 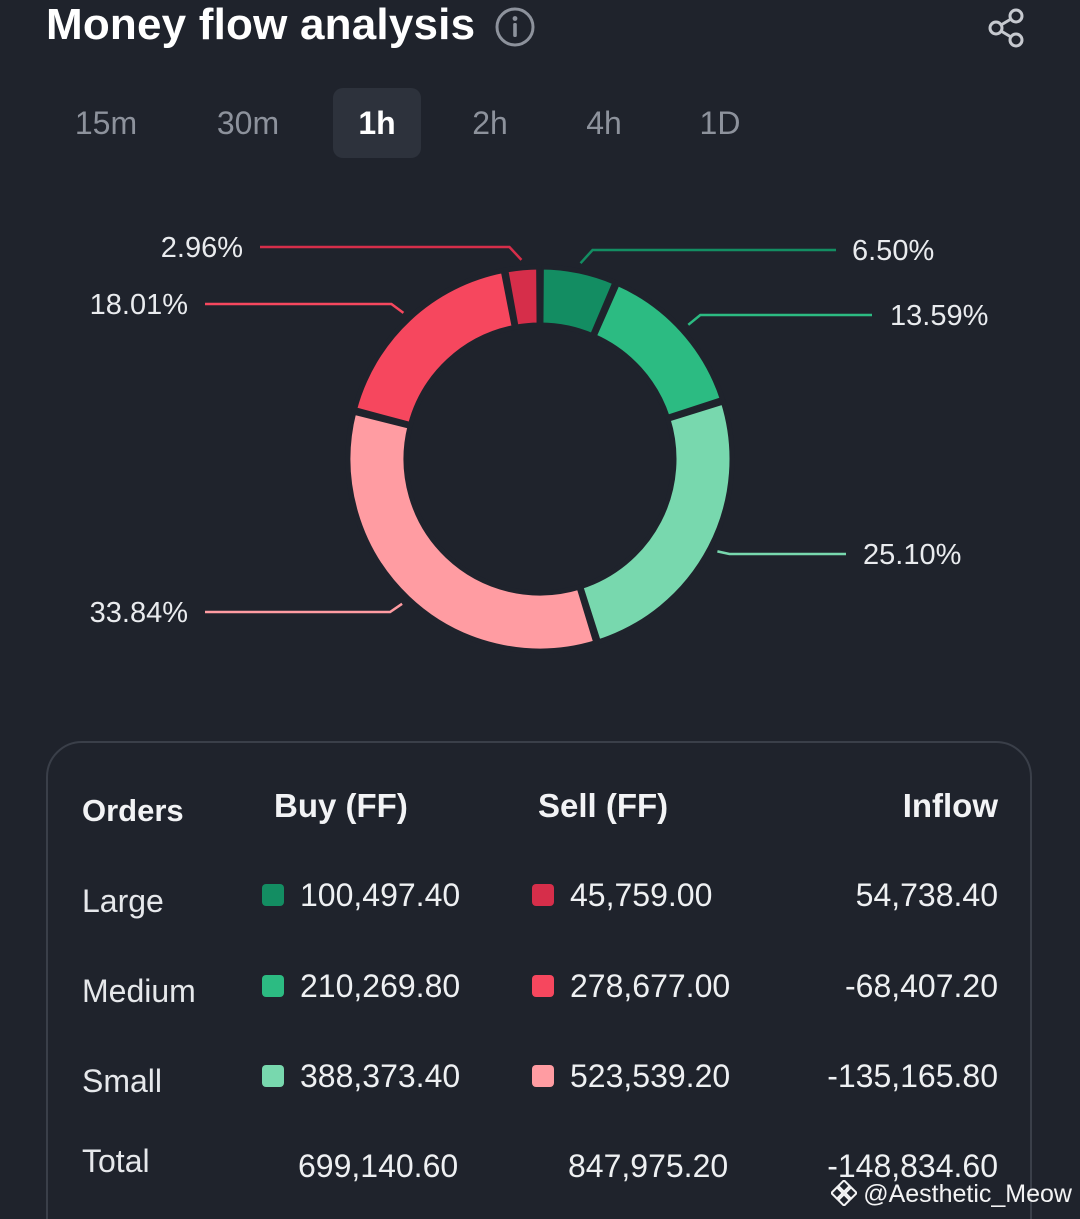 What do you see at coordinates (603, 805) in the screenshot?
I see `header-sell: Sell (FF)` at bounding box center [603, 805].